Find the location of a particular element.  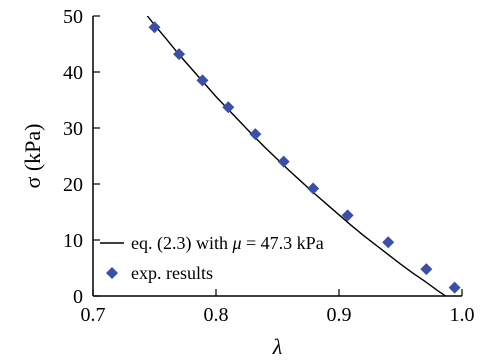

x-tick-label: 1.0 is located at coordinates (462, 315).